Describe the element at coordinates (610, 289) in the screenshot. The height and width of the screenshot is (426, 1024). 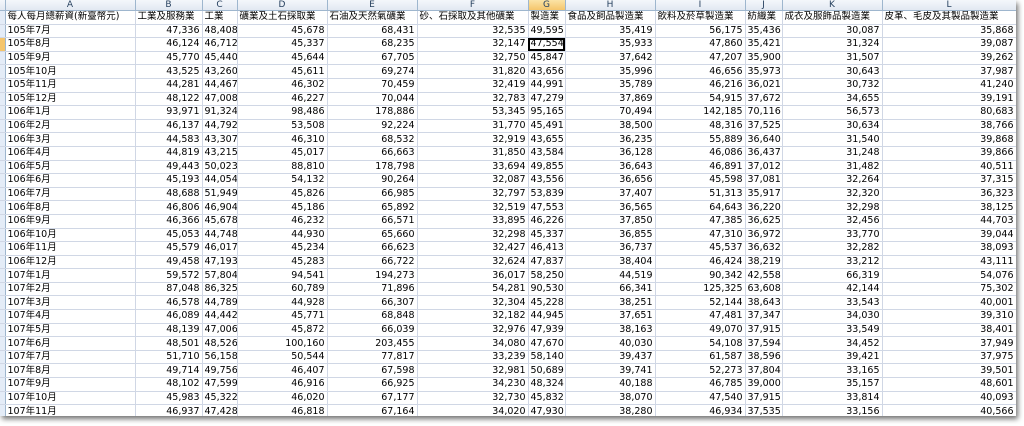
I see `value-cell: 66,341` at that location.